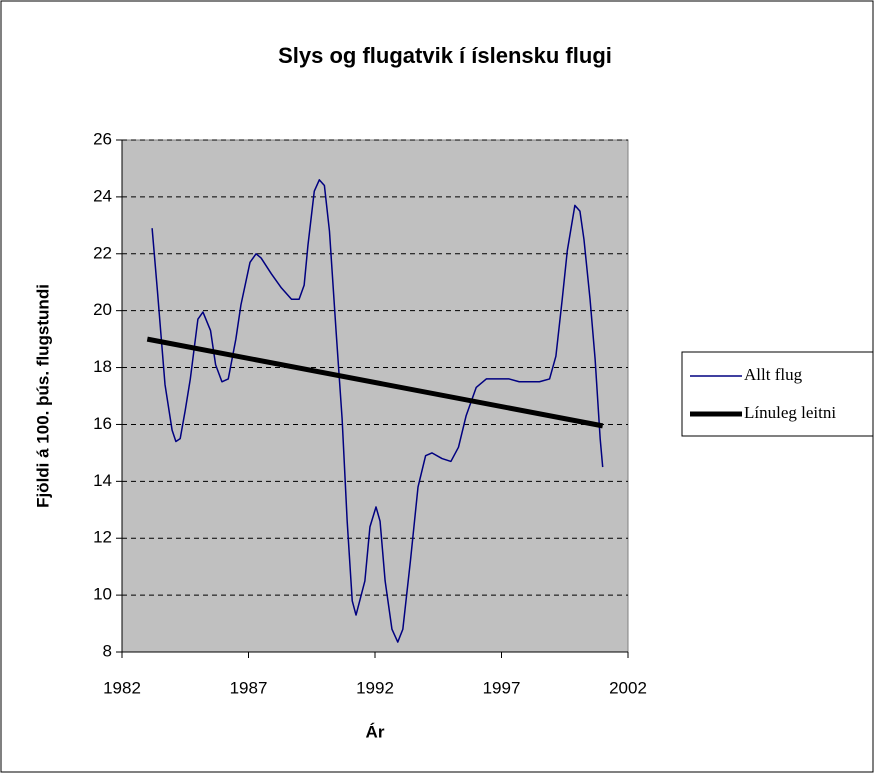 The width and height of the screenshot is (874, 773). What do you see at coordinates (790, 412) in the screenshot?
I see `legend-label: Línuleg leitni` at bounding box center [790, 412].